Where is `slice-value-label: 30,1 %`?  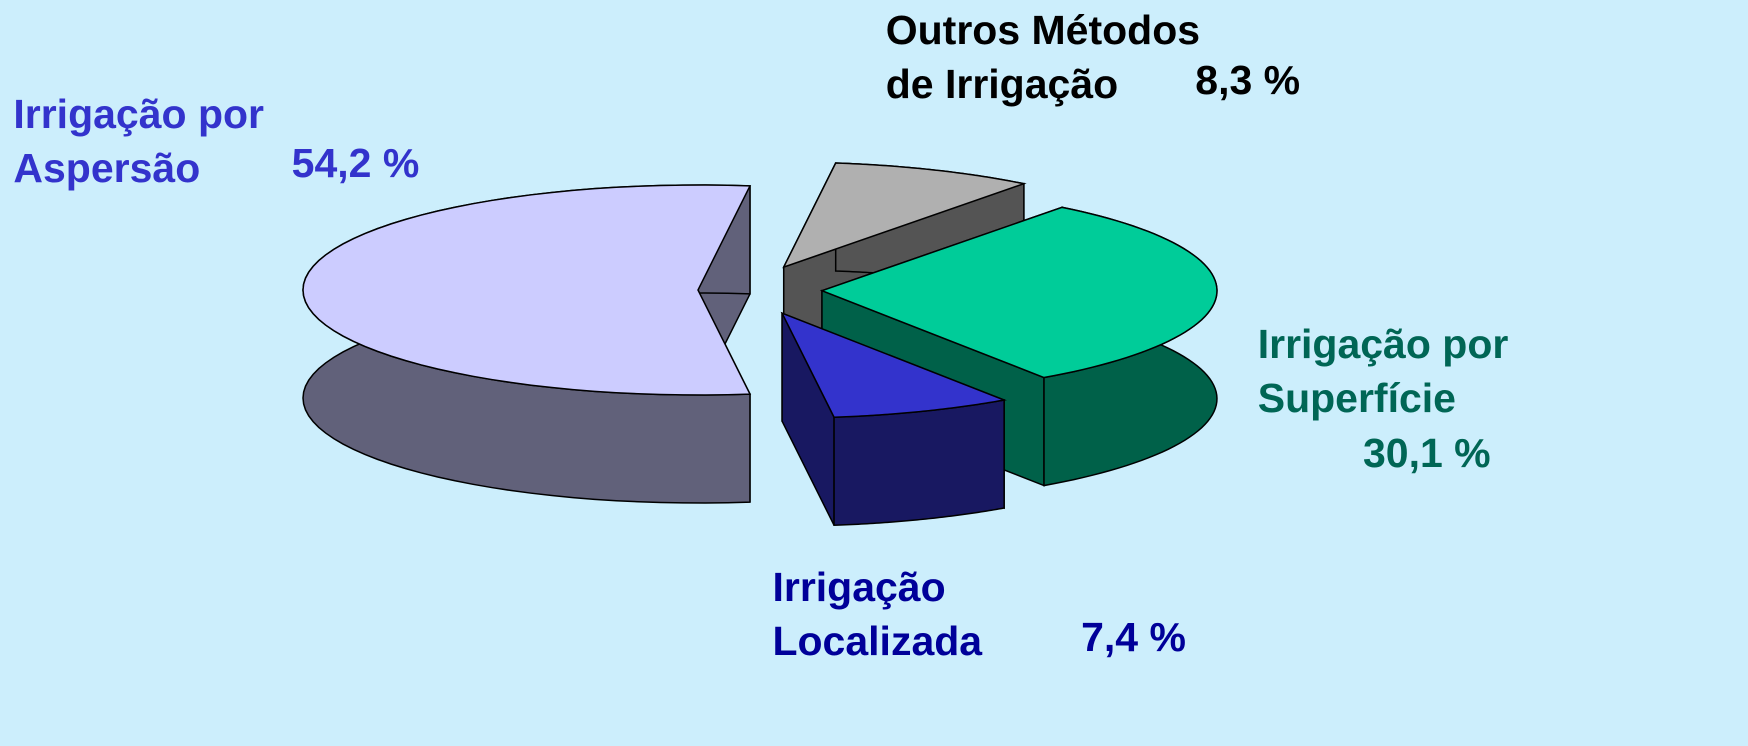
slice-value-label: 30,1 % is located at coordinates (1426, 453).